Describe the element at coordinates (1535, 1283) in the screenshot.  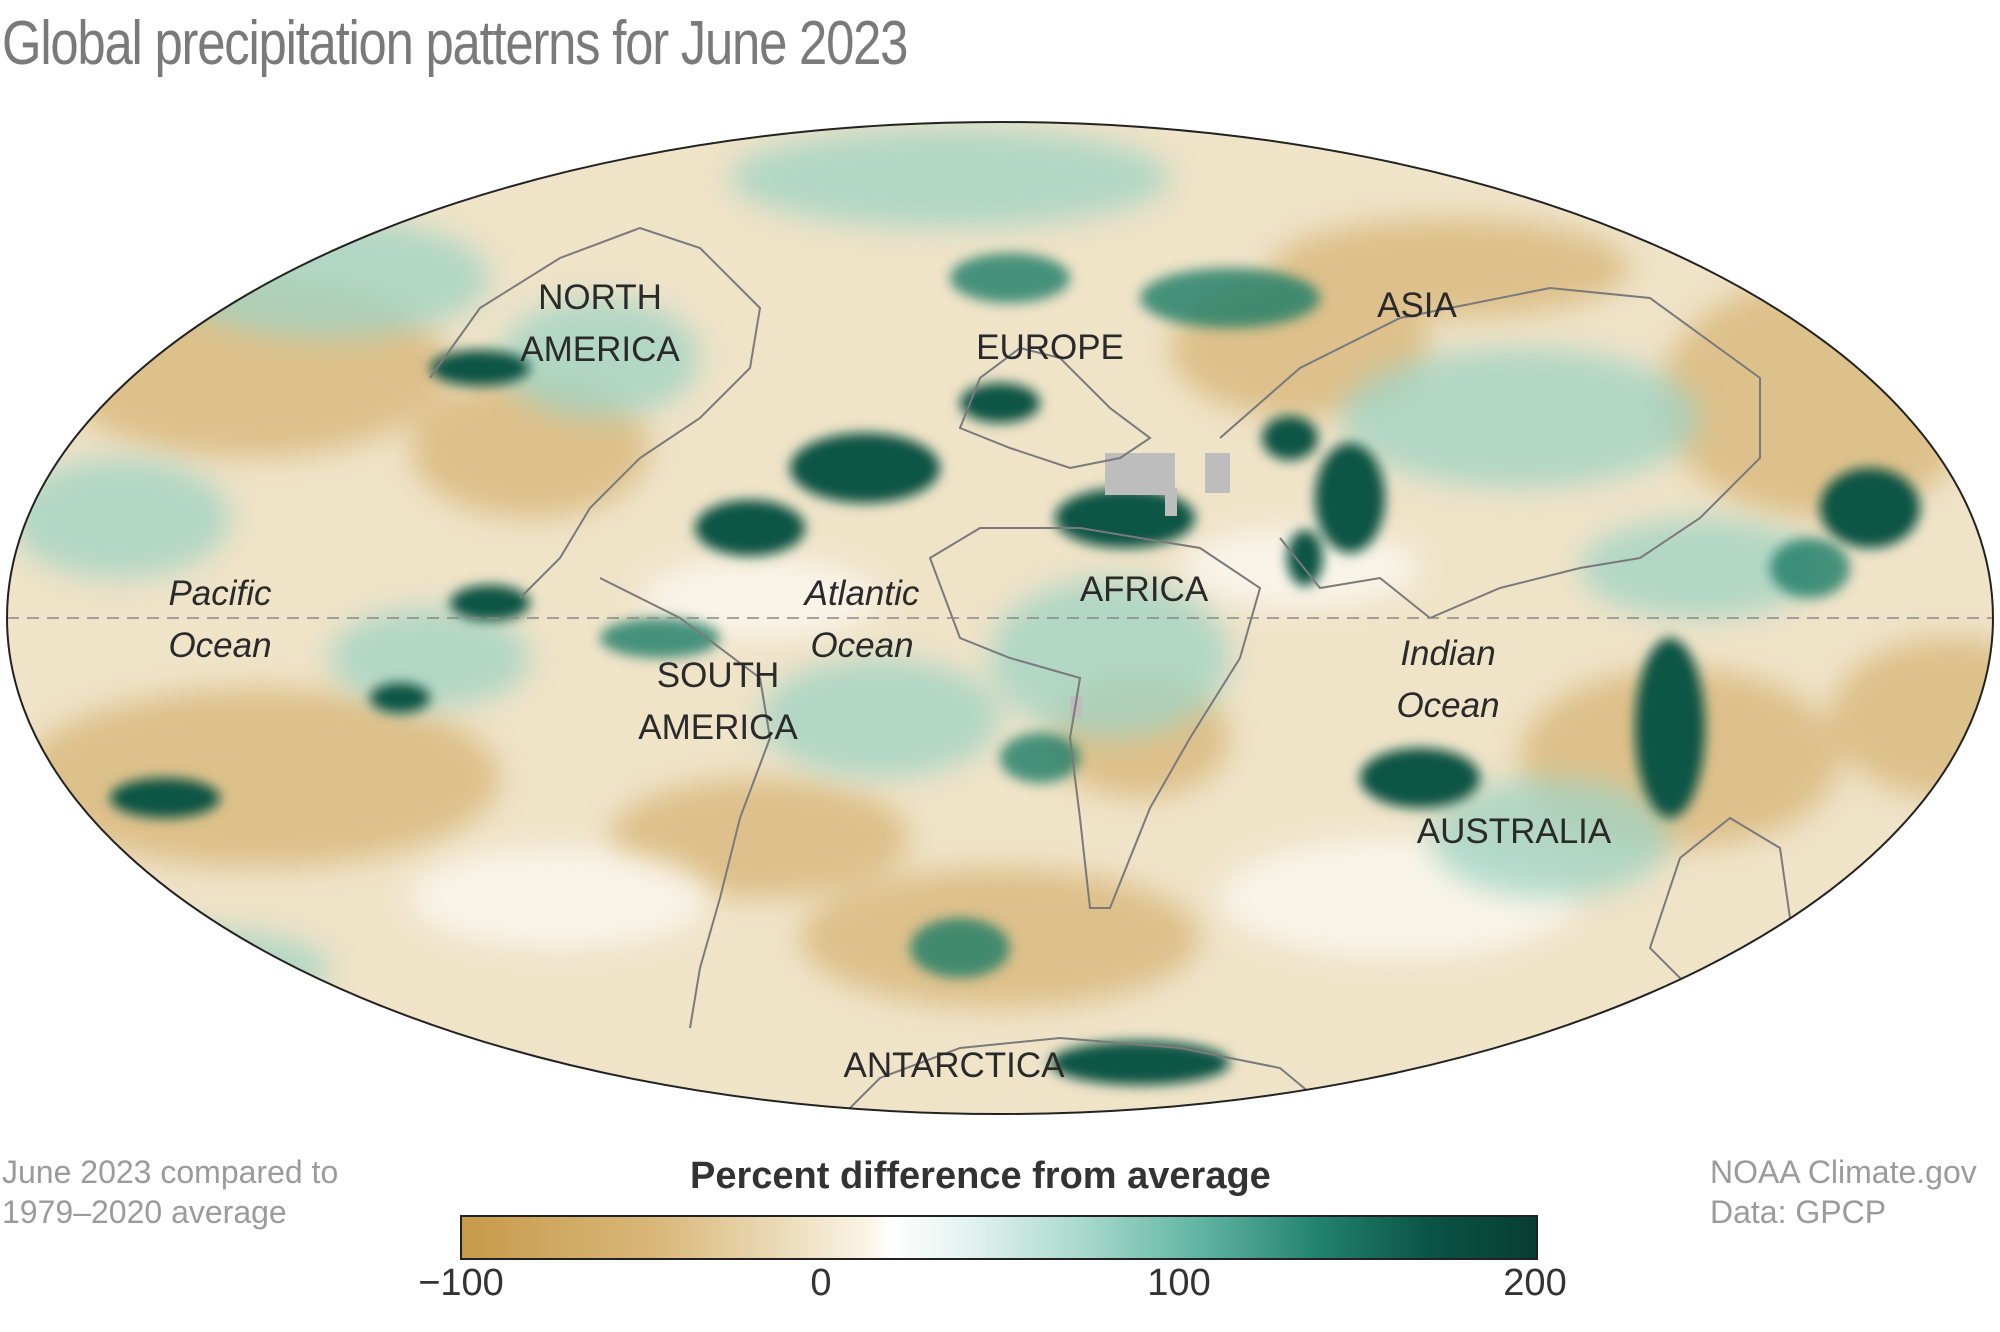
I see `legend-tick-max: 200` at that location.